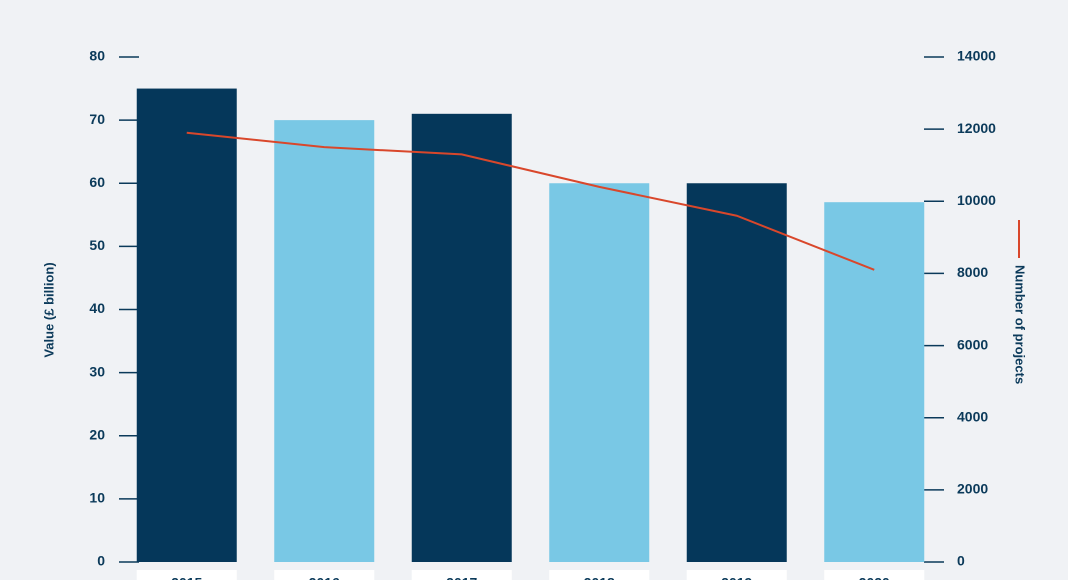 Image resolution: width=1068 pixels, height=580 pixels. Describe the element at coordinates (874, 577) in the screenshot. I see `x-tick-label: 2020` at that location.